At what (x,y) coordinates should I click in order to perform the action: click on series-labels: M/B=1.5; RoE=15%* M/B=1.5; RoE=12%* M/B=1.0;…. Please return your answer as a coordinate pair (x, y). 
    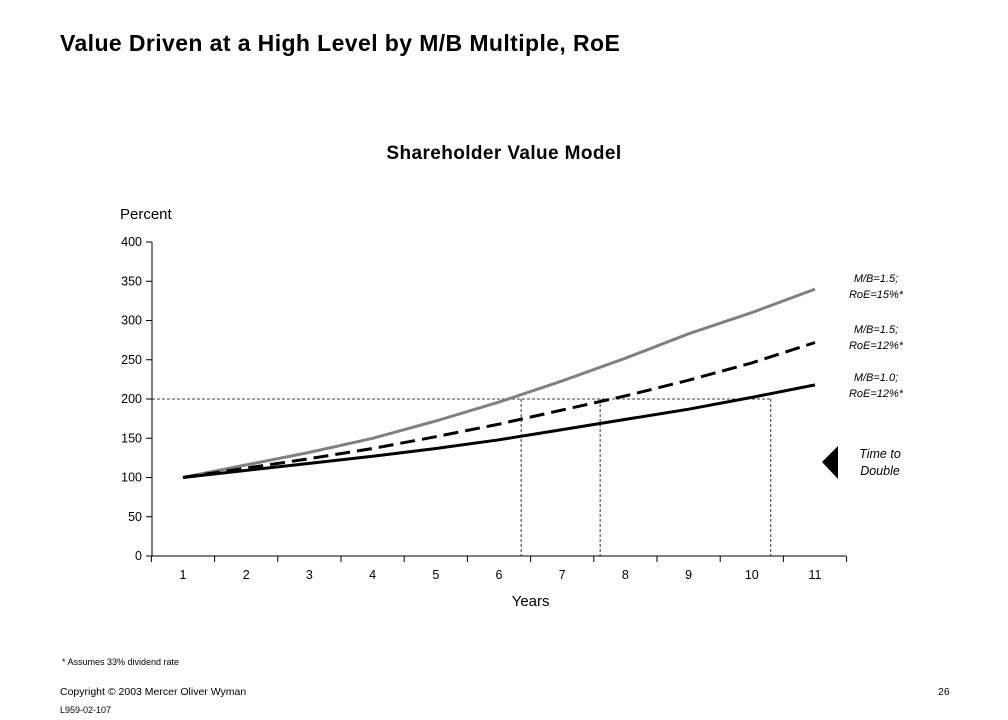
    Looking at the image, I should click on (876, 336).